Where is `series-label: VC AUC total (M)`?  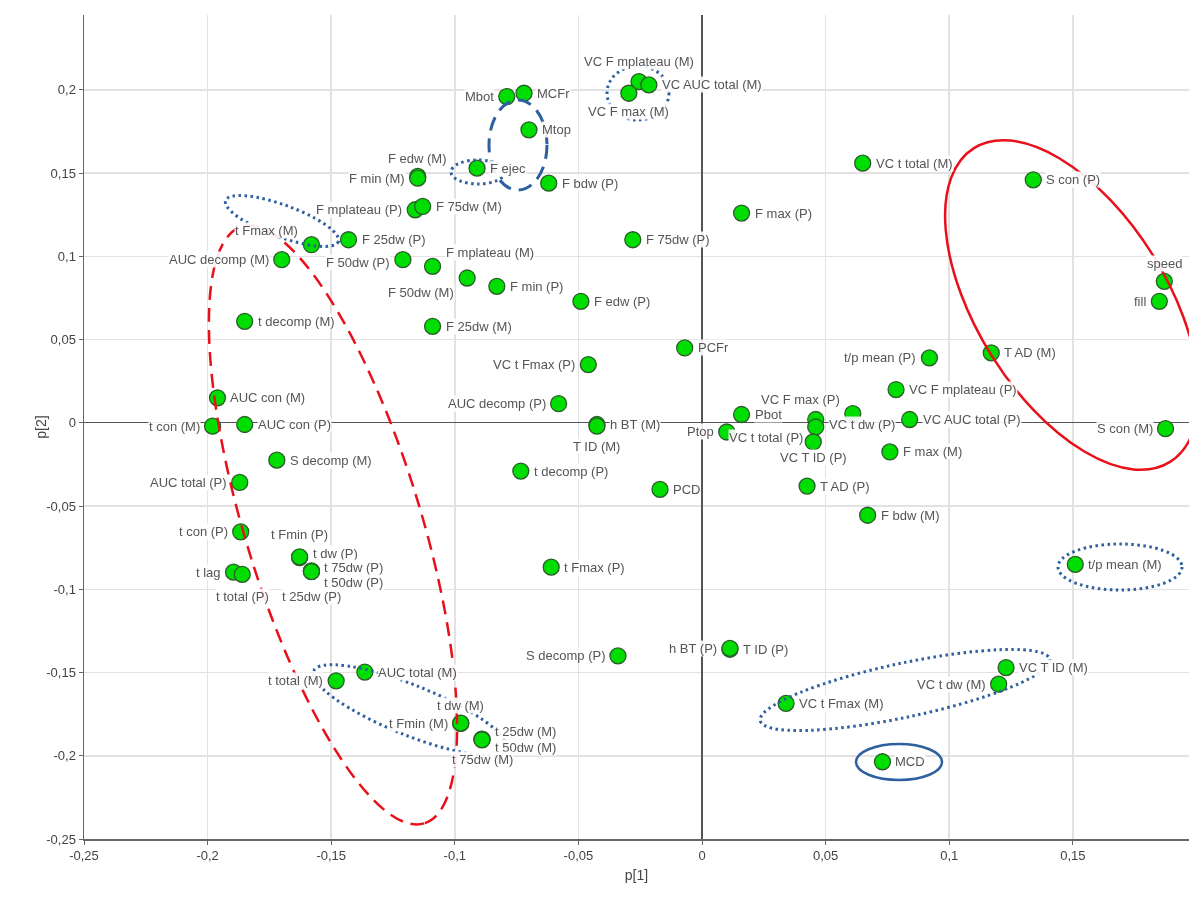
series-label: VC AUC total (M) is located at coordinates (712, 84).